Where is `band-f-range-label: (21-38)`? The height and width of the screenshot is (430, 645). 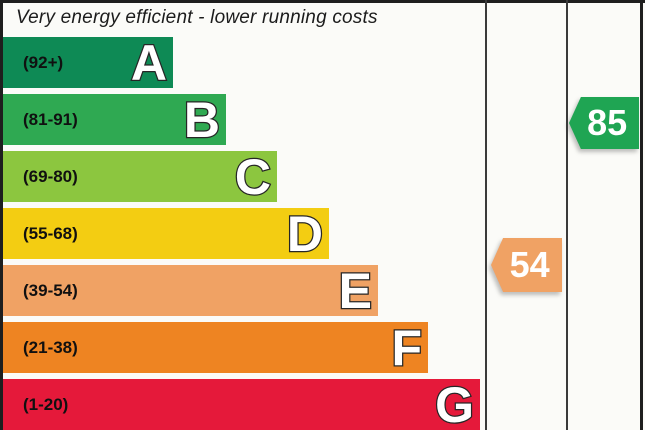
band-f-range-label: (21-38) is located at coordinates (50, 347).